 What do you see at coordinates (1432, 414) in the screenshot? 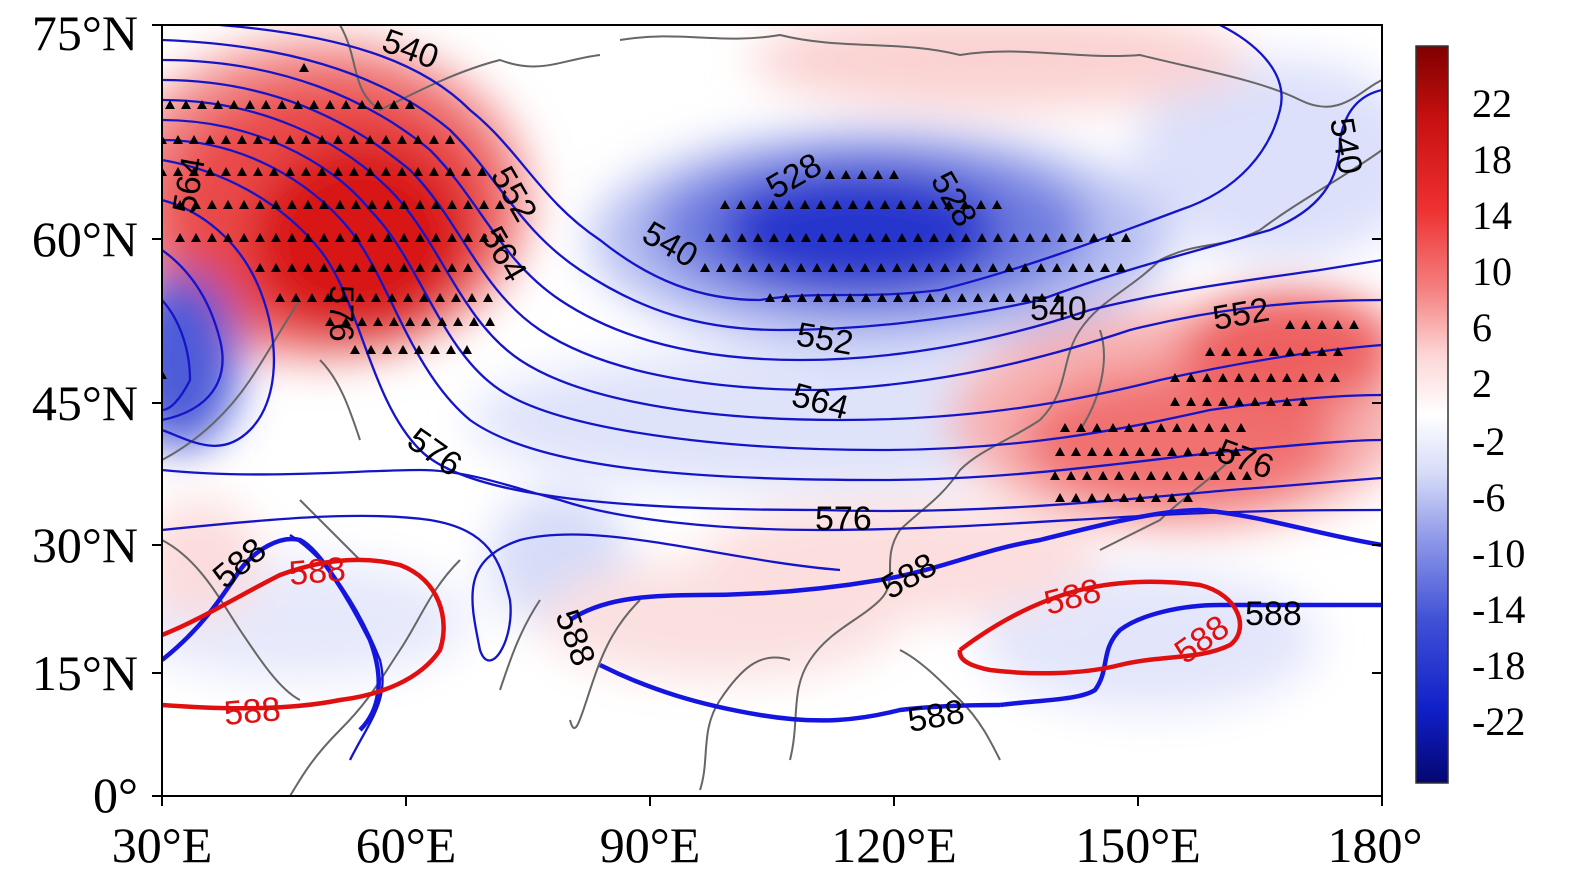
I see `colorbar-gradient` at bounding box center [1432, 414].